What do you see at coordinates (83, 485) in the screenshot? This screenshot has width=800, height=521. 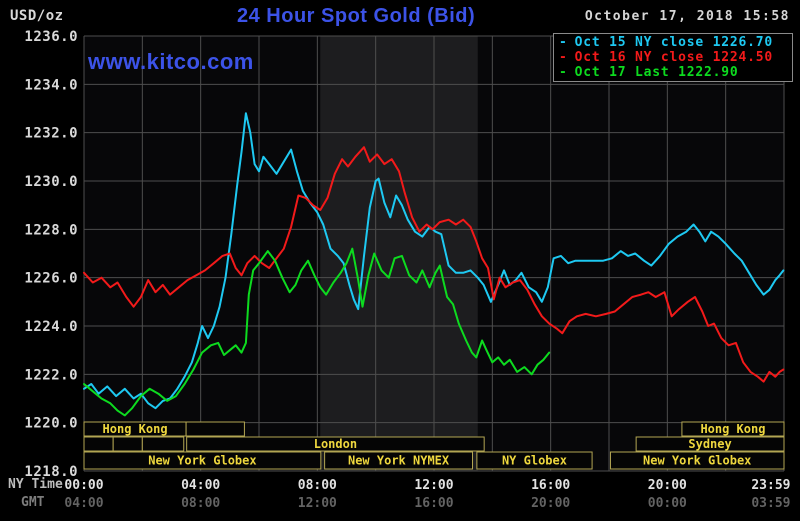 I see `x-tick-label-ny: 00:00` at bounding box center [83, 485].